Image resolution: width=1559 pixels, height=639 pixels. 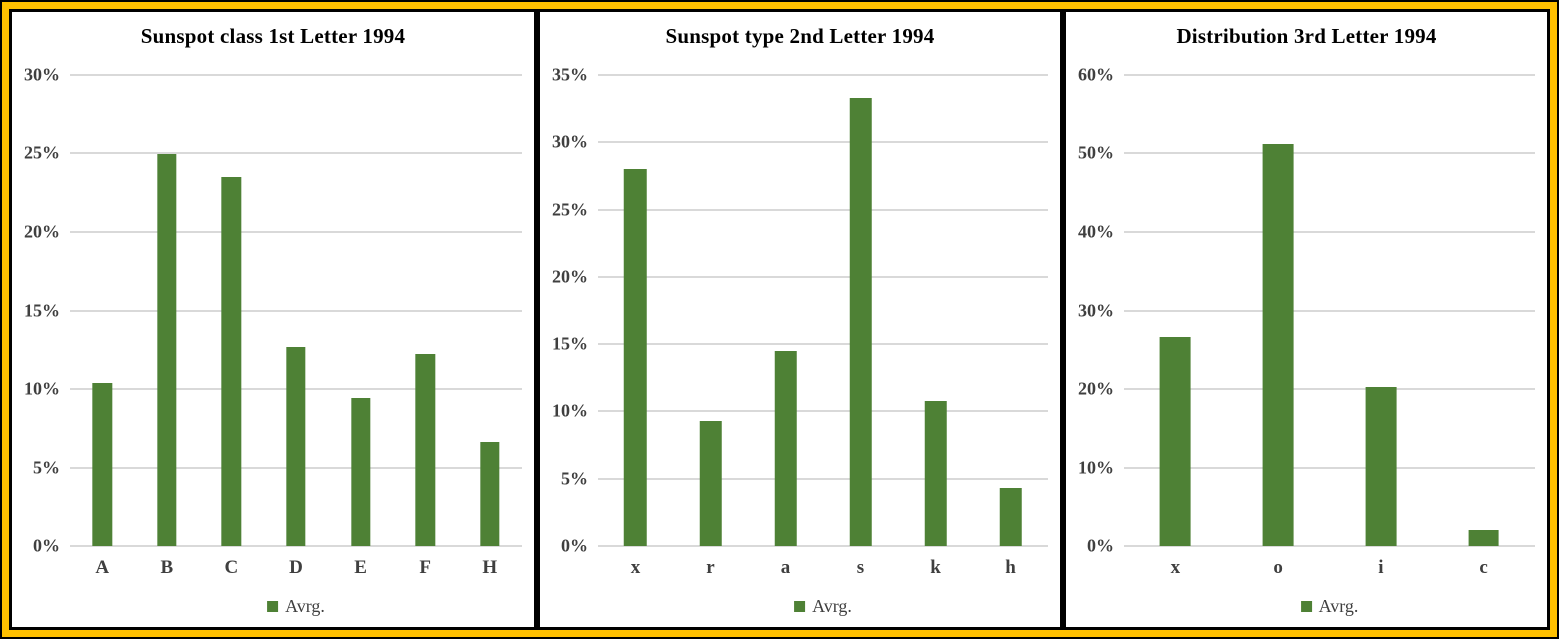 What do you see at coordinates (425, 567) in the screenshot?
I see `x-axis-category-label-F: F` at bounding box center [425, 567].